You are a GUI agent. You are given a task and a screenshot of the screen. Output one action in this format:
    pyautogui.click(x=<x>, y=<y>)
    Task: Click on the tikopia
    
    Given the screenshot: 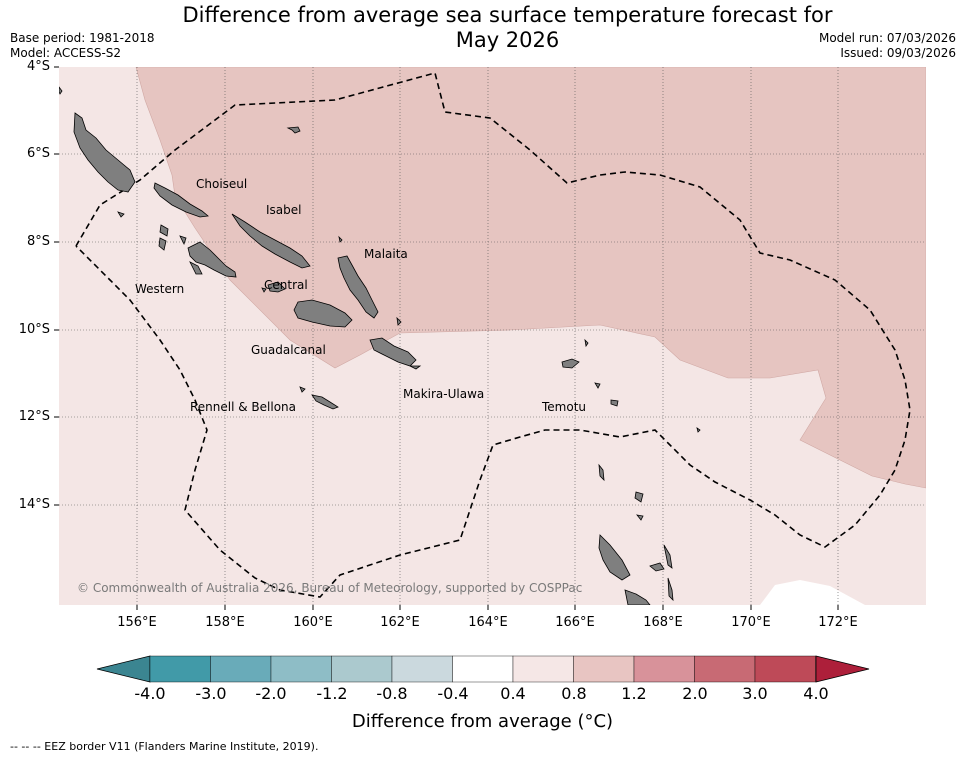 What is the action you would take?
    pyautogui.click(x=698, y=430)
    